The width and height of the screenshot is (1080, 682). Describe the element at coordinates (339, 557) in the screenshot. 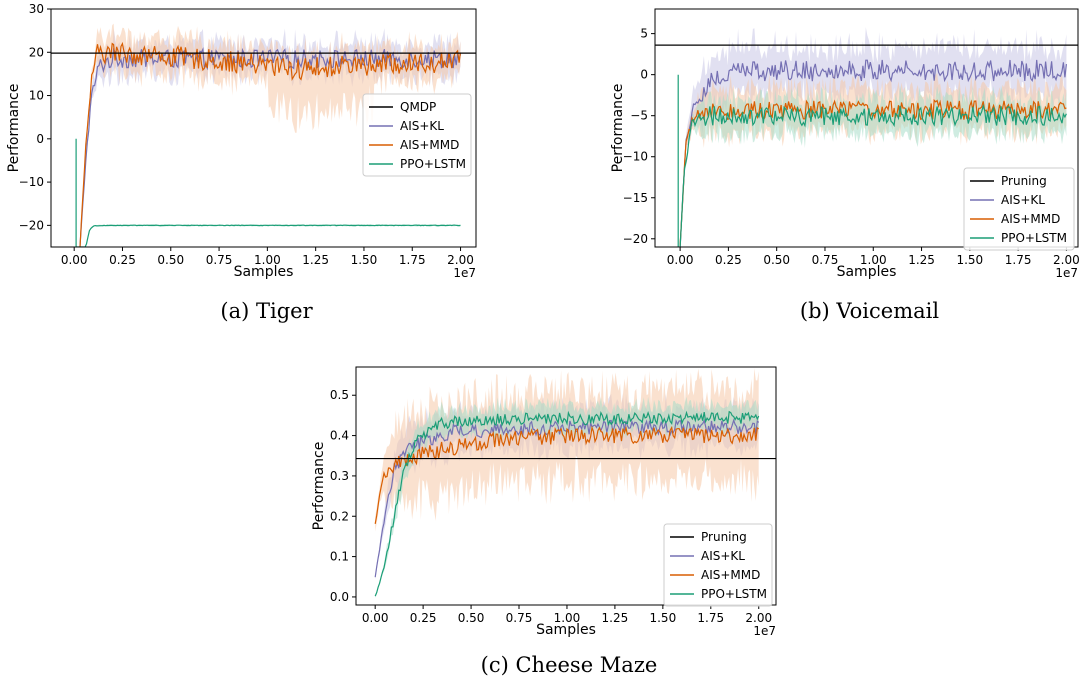

I see `y-tick-label: 0.1` at that location.